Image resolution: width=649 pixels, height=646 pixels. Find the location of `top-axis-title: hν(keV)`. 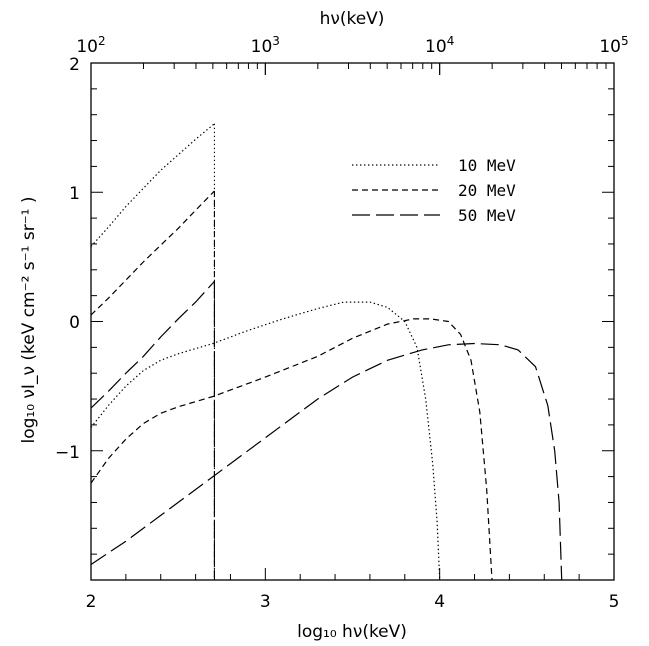

top-axis-title: hν(keV) is located at coordinates (352, 19).